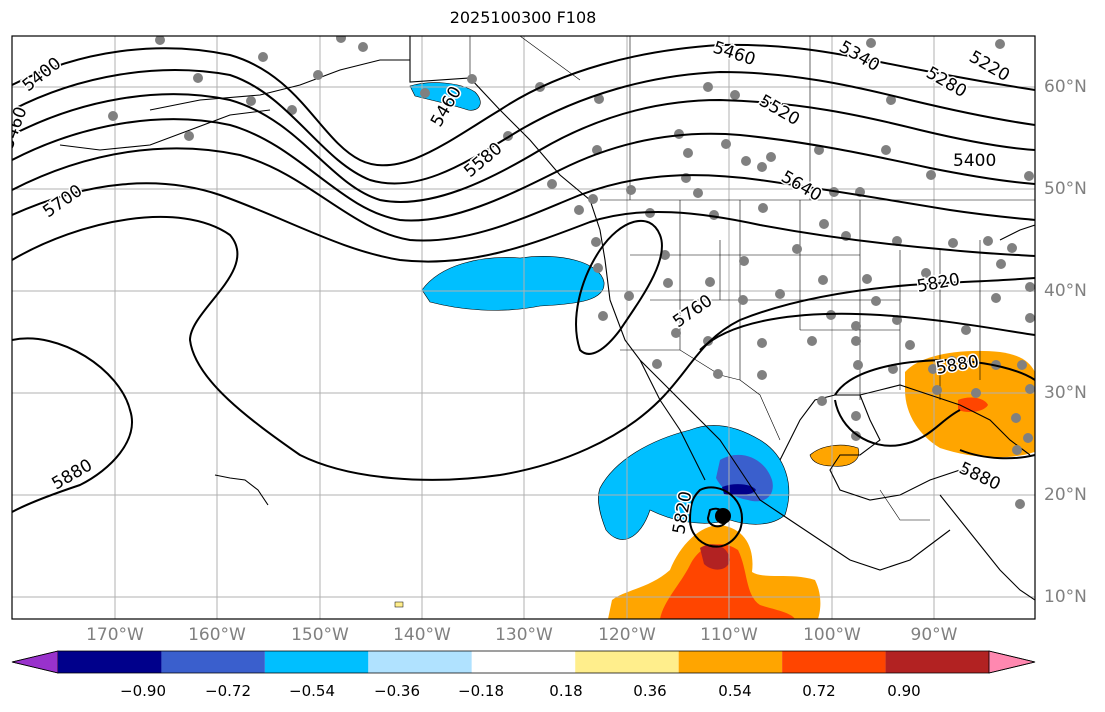  Describe the element at coordinates (1065, 189) in the screenshot. I see `lat-label: 50°N` at that location.